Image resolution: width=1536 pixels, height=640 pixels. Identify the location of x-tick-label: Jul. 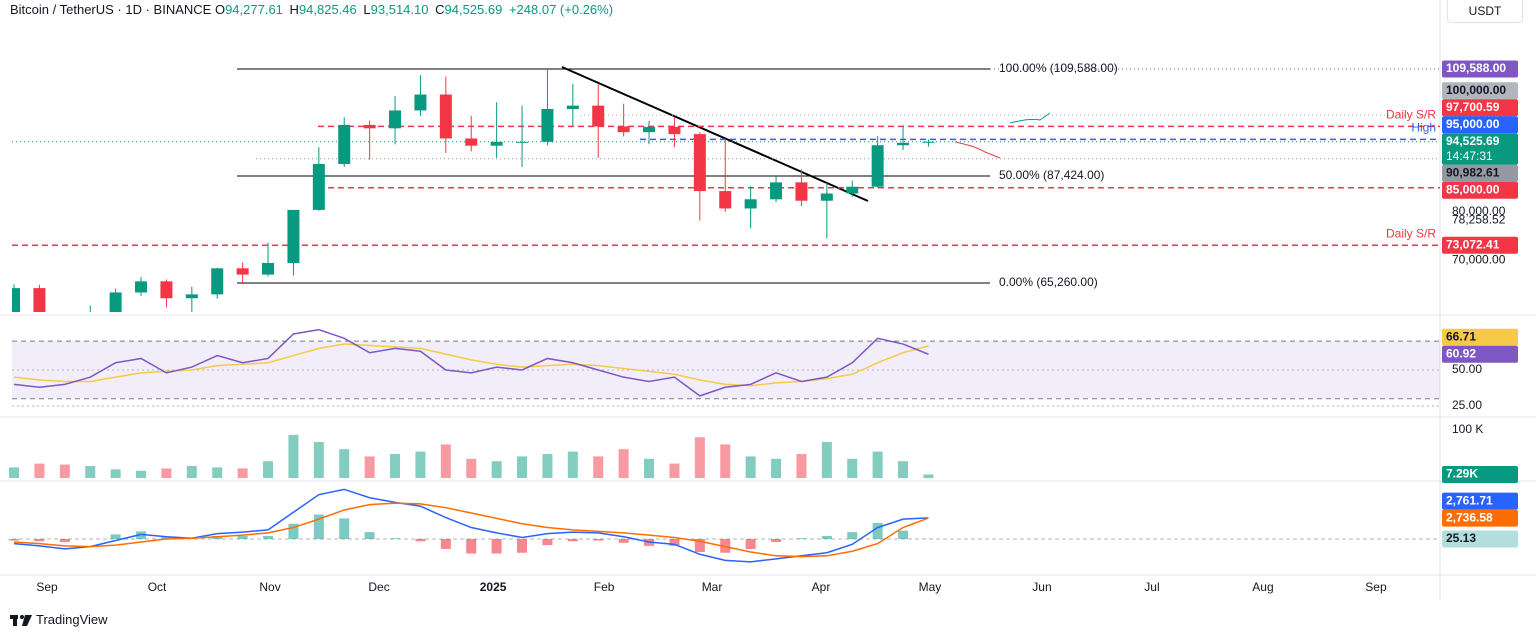
(1151, 587).